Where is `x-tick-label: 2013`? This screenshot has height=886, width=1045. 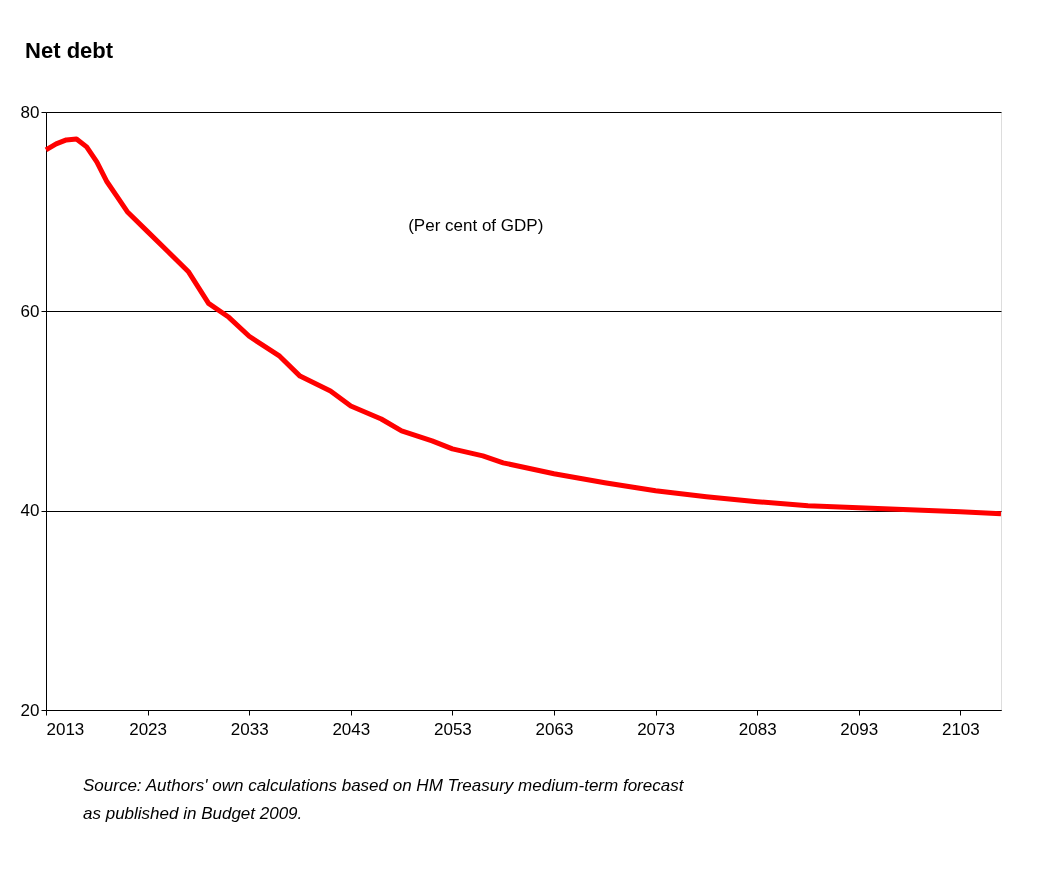
x-tick-label: 2013 is located at coordinates (65, 729).